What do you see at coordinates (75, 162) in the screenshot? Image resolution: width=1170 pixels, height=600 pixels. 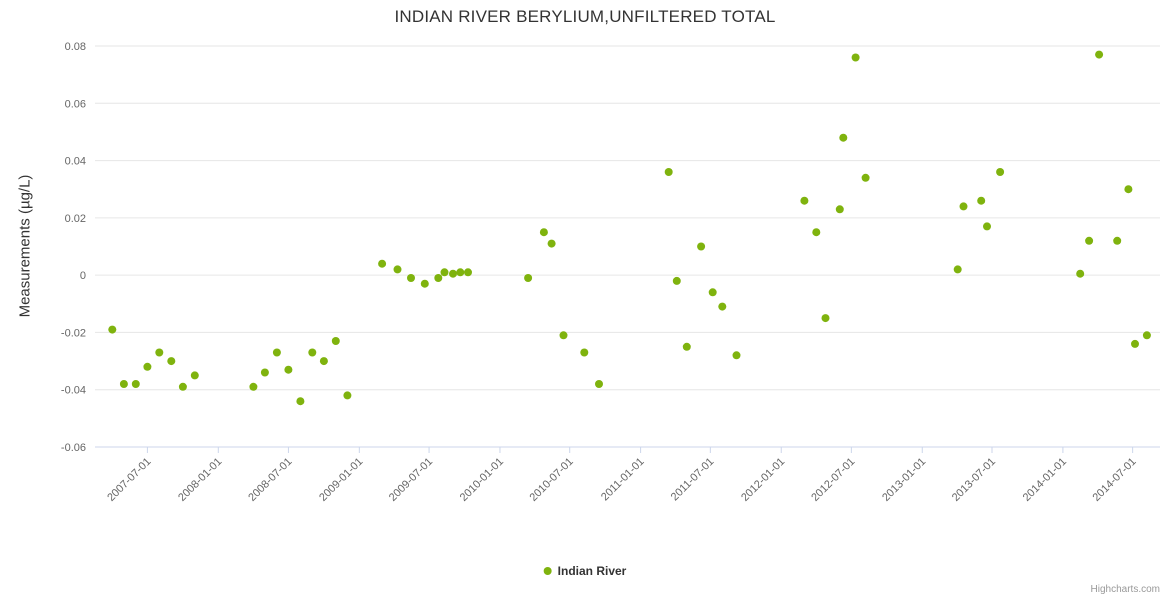 I see `y-tick-label: 0.04` at bounding box center [75, 162].